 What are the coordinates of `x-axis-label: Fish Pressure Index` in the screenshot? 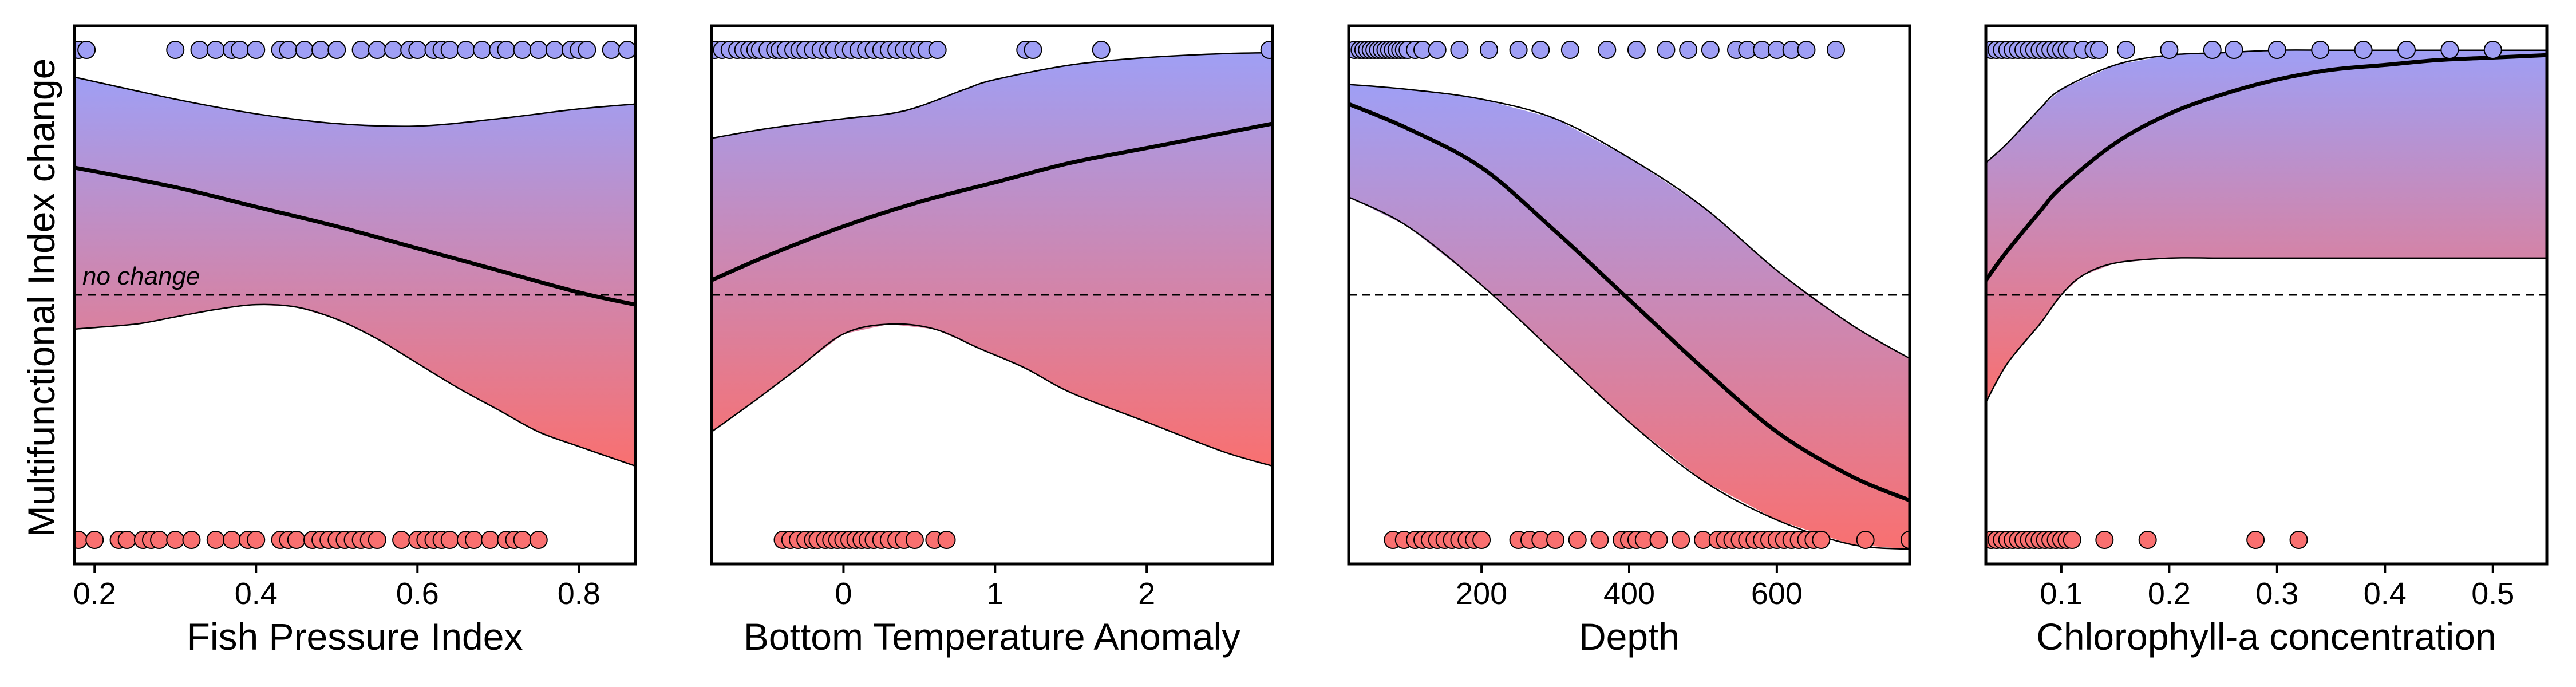 It's located at (355, 637).